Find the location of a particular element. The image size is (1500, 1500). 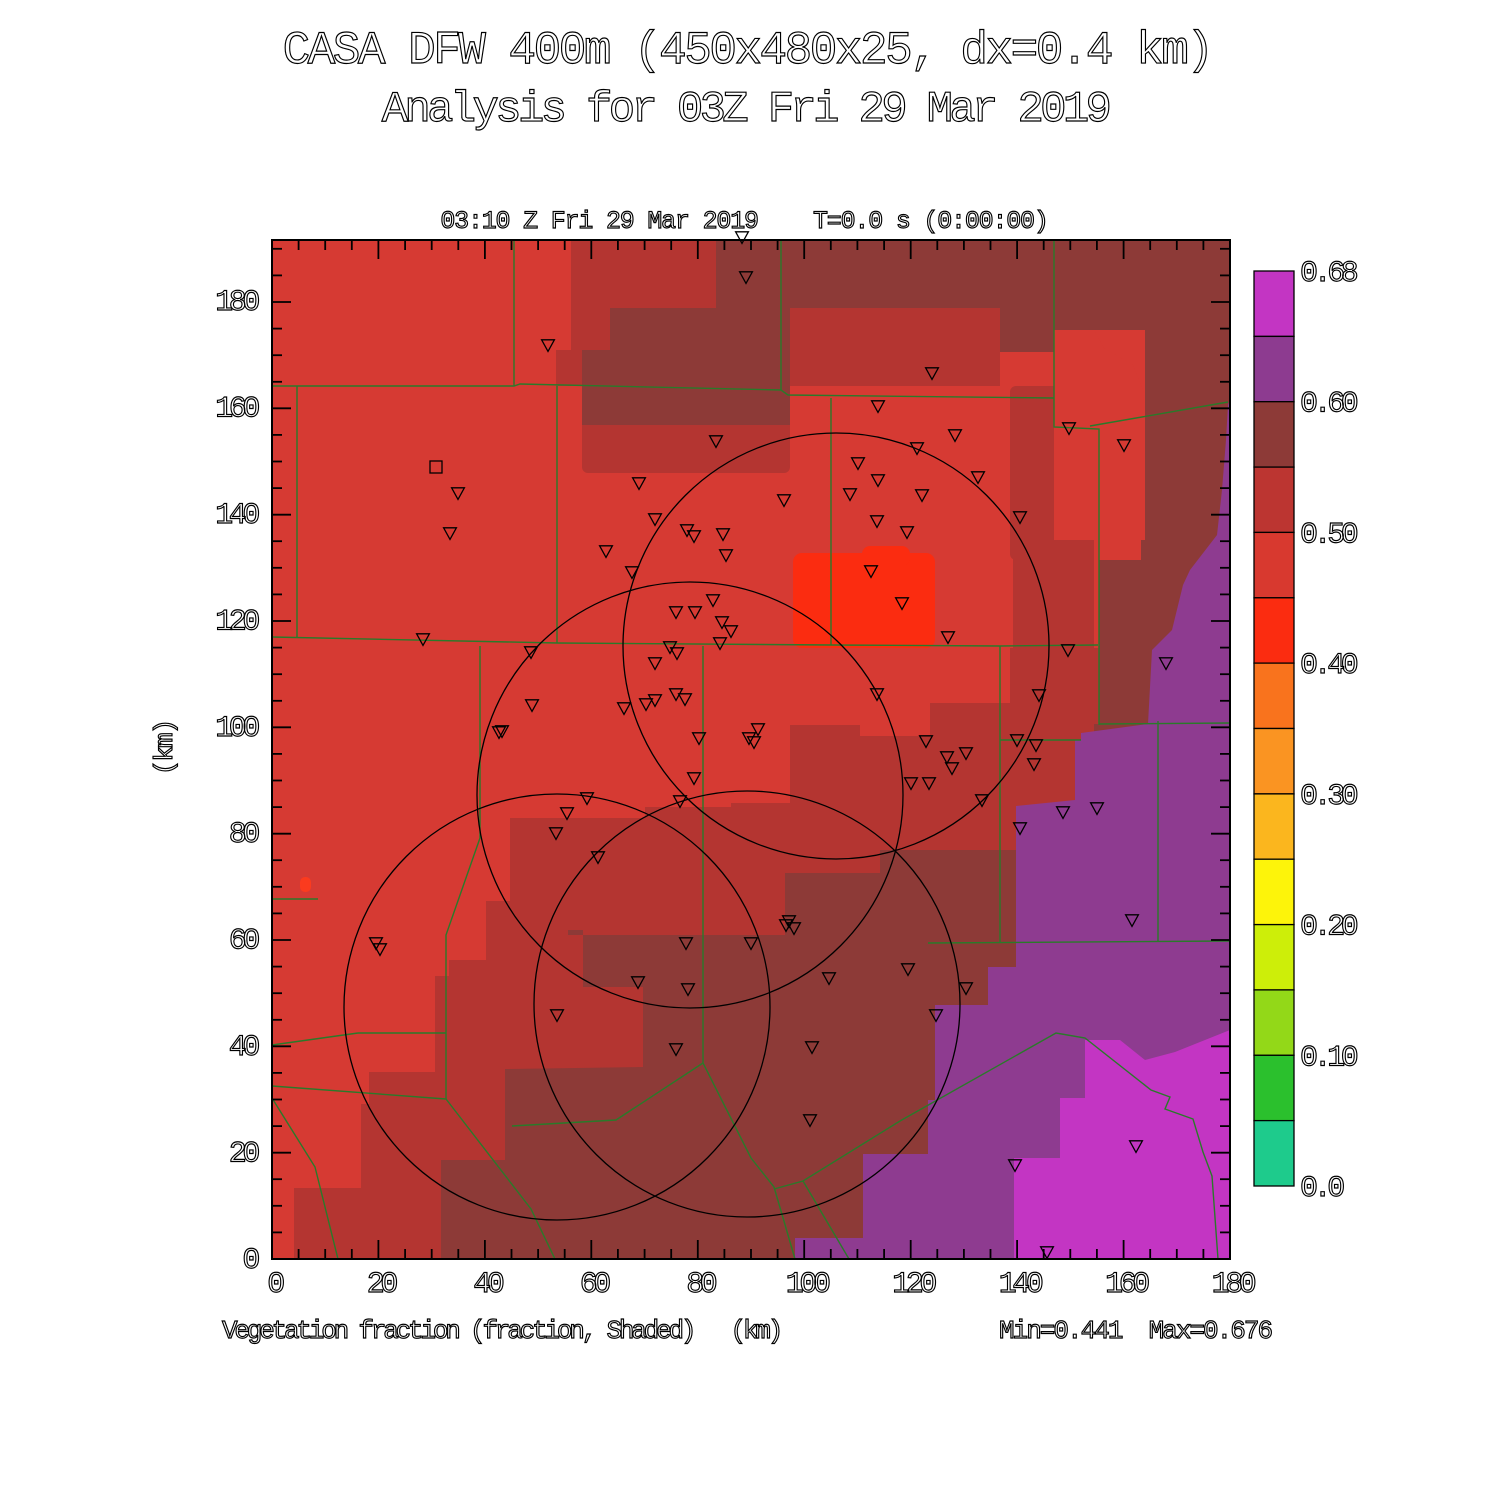

svg-text: 0.50 is located at coordinates (1329, 535).